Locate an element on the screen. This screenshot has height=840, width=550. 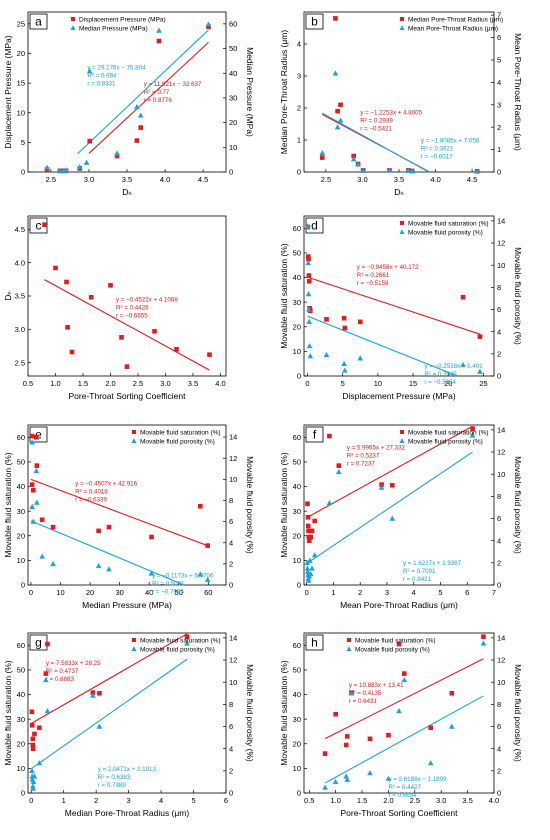
legend-label: Mean Pore-Throat Radius (μm) is located at coordinates (453, 28).